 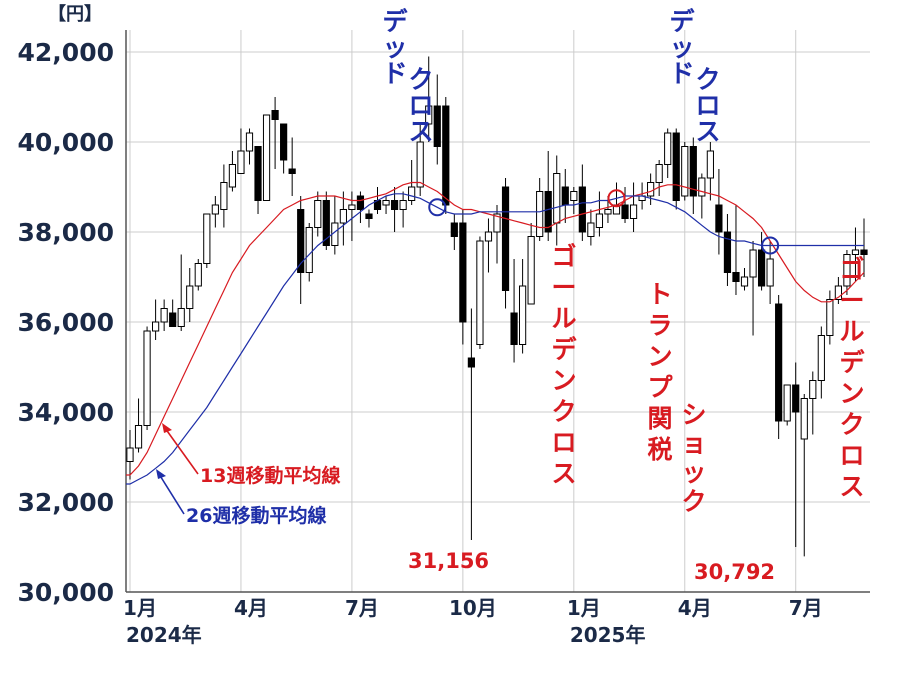 I want to click on y-tick-label: 40,000, so click(x=66, y=142).